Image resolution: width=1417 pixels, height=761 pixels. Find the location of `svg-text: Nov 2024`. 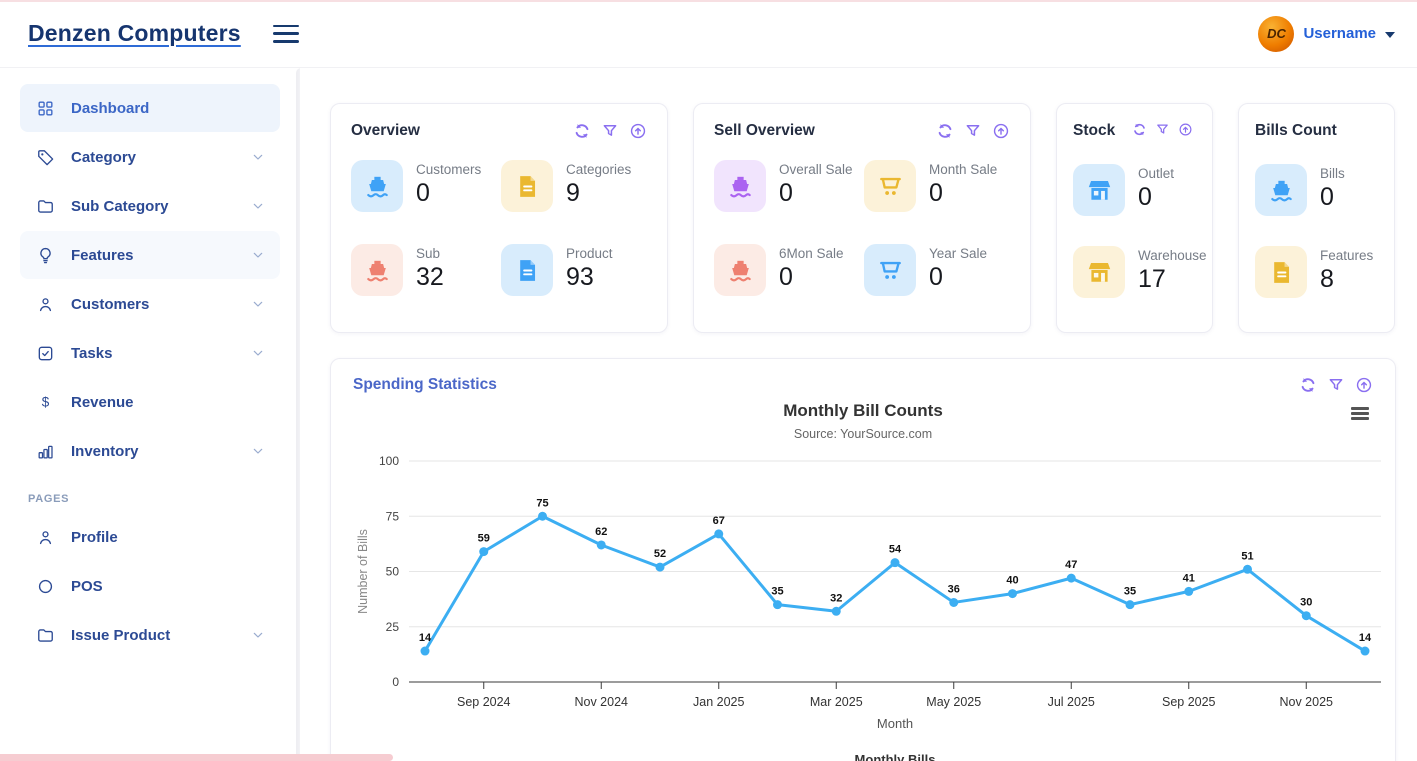

svg-text: Nov 2024 is located at coordinates (601, 702).